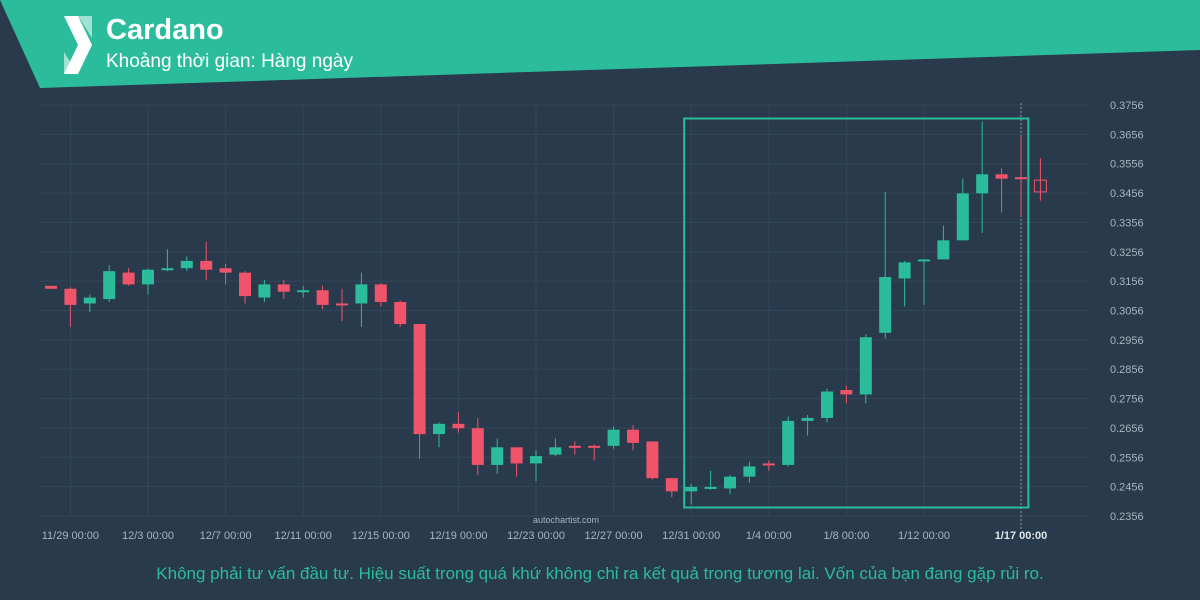 This screenshot has width=1200, height=600. What do you see at coordinates (1127, 223) in the screenshot?
I see `y-tick-label: 0.3356` at bounding box center [1127, 223].